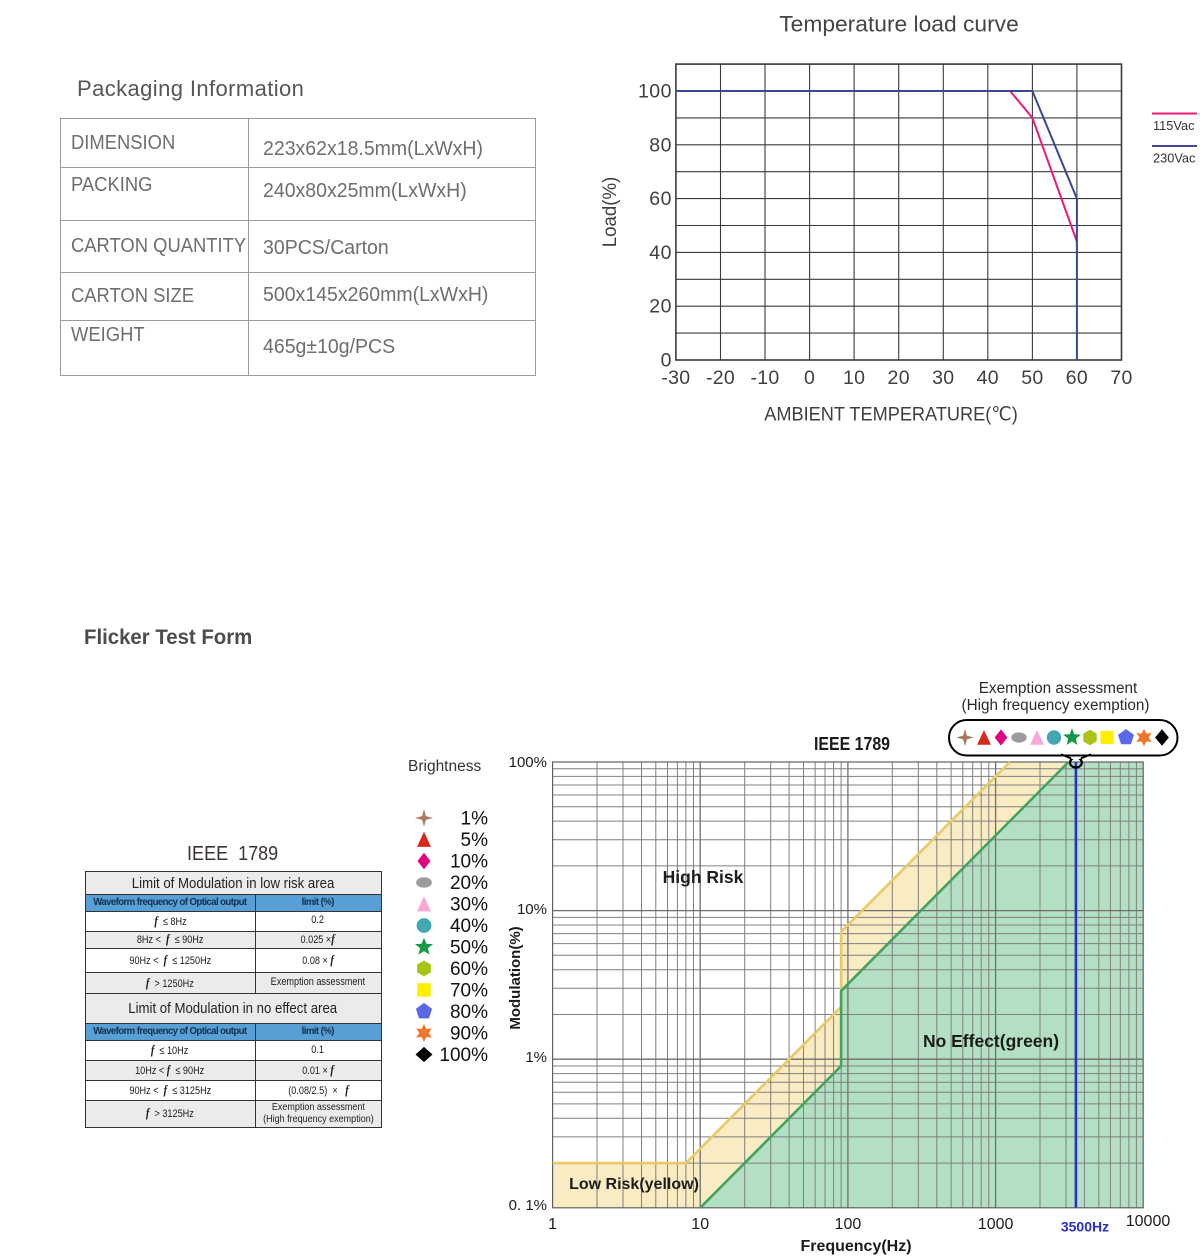 Image resolution: width=1200 pixels, height=1259 pixels. What do you see at coordinates (469, 948) in the screenshot?
I see `svg-text: 50%` at bounding box center [469, 948].